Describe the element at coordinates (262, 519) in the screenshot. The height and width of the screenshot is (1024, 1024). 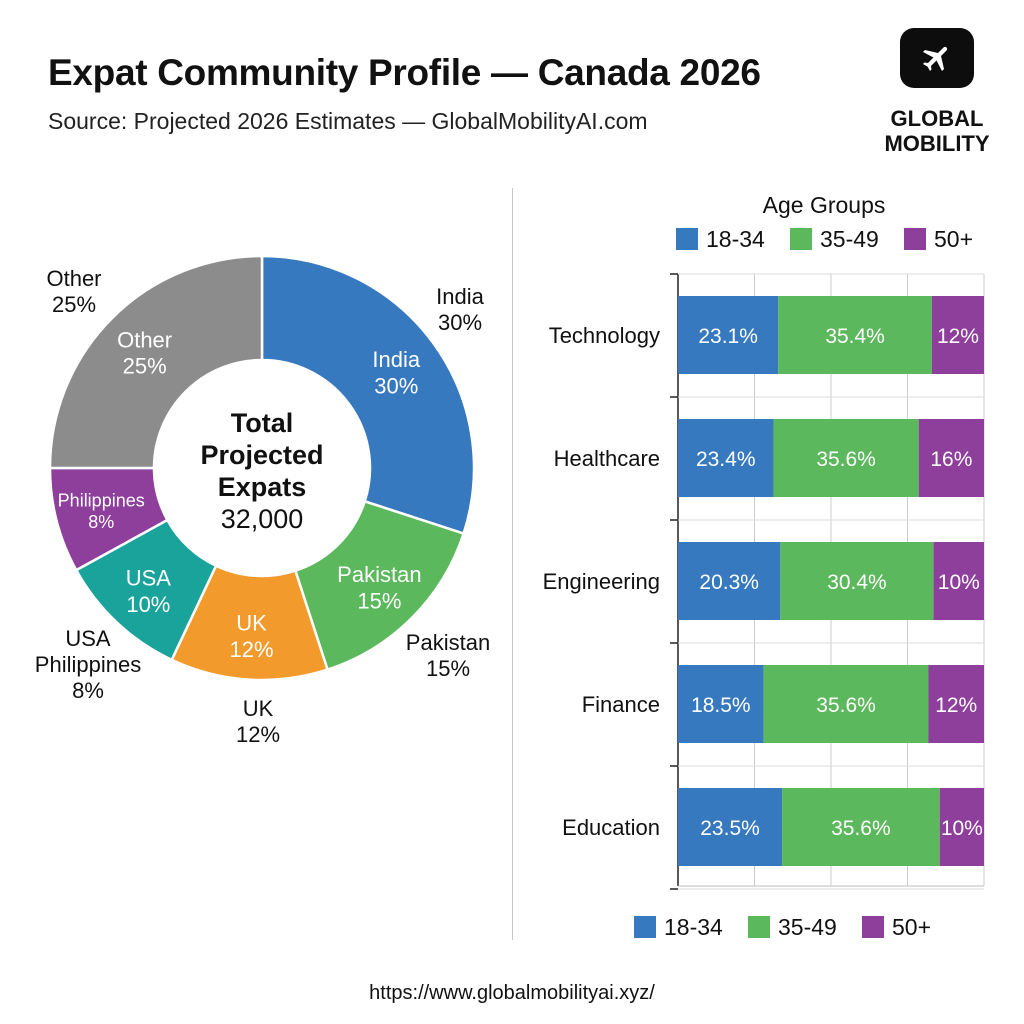
I see `donut-center-value: 32,000` at that location.